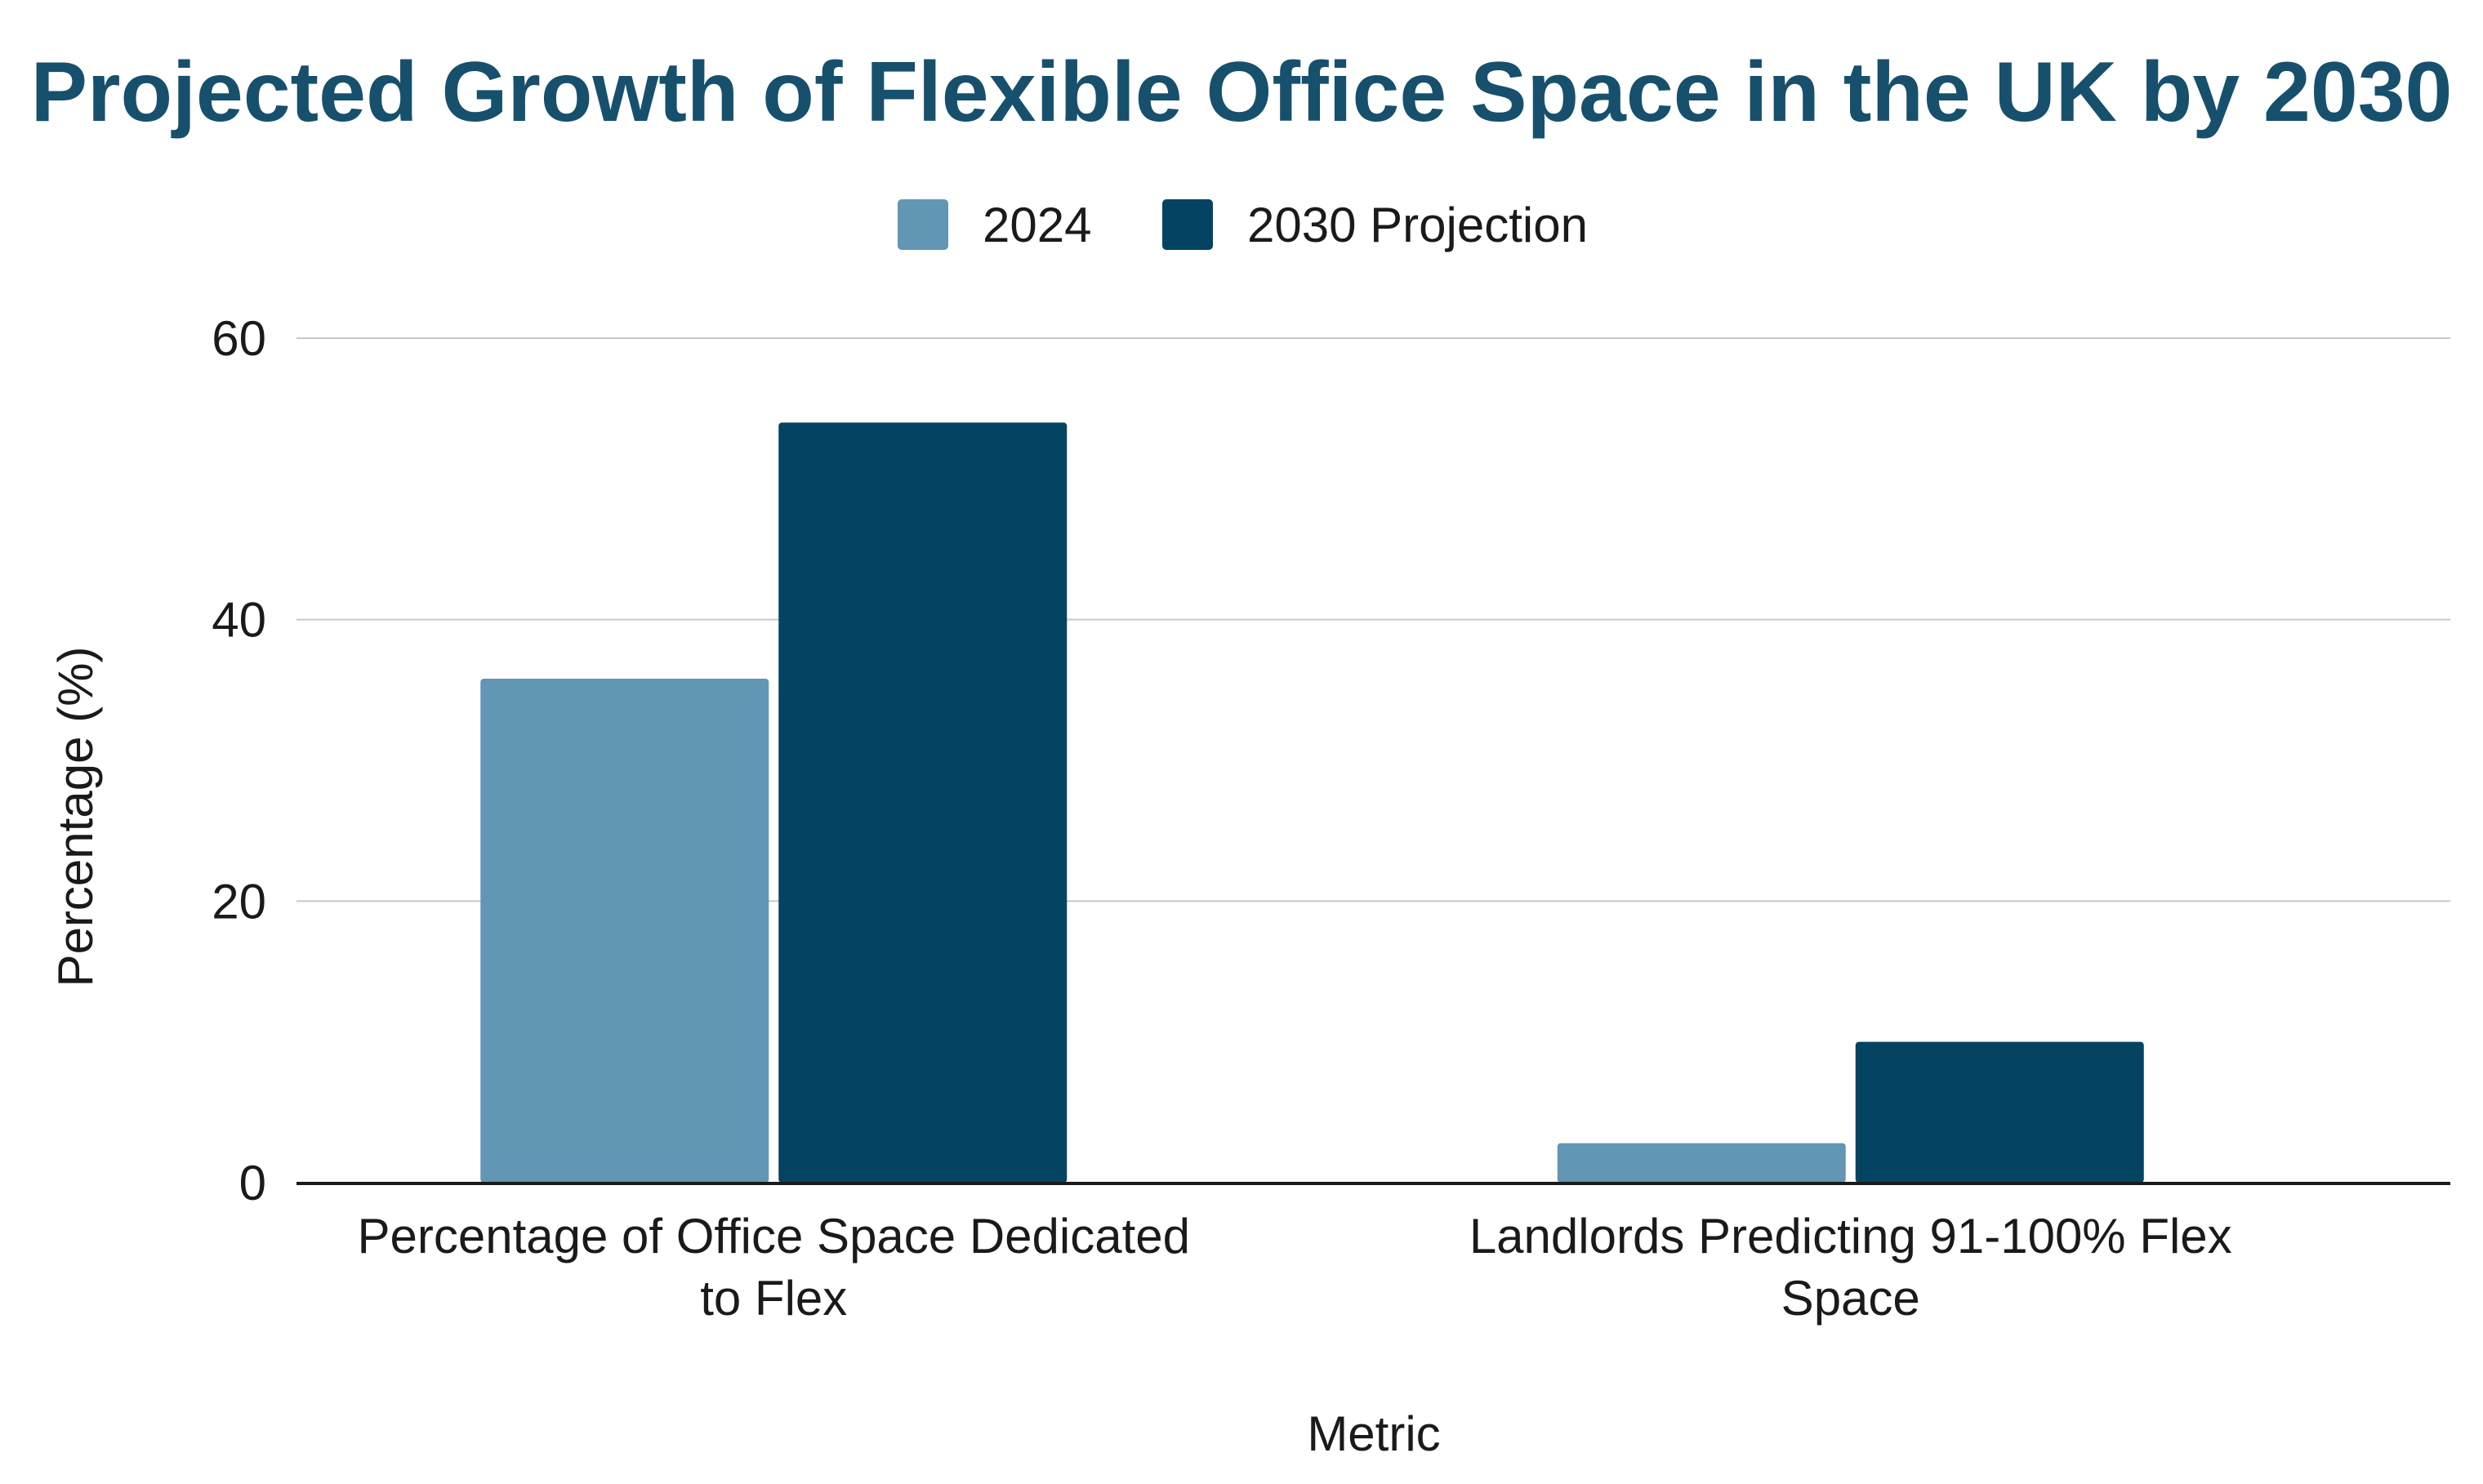  What do you see at coordinates (239, 621) in the screenshot?
I see `y-tick-label: 40` at bounding box center [239, 621].